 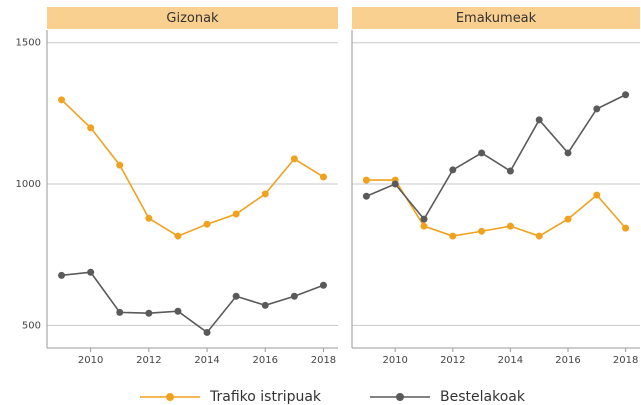 What do you see at coordinates (28, 43) in the screenshot?
I see `y-tick-label: 1500` at bounding box center [28, 43].